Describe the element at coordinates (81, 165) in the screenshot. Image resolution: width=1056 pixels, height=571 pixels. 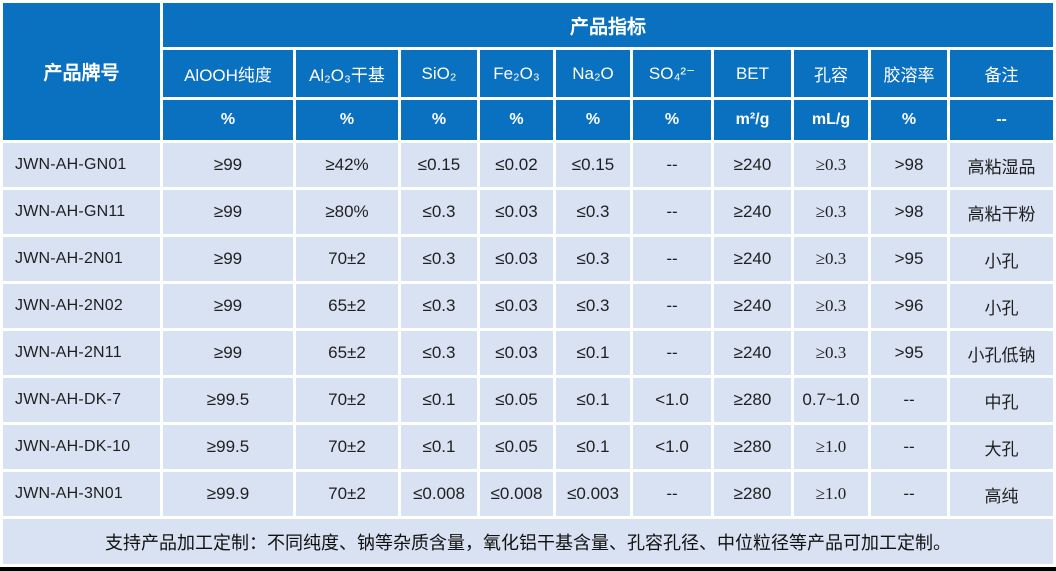
I see `brand-cell: JWN-AH-GN01` at that location.